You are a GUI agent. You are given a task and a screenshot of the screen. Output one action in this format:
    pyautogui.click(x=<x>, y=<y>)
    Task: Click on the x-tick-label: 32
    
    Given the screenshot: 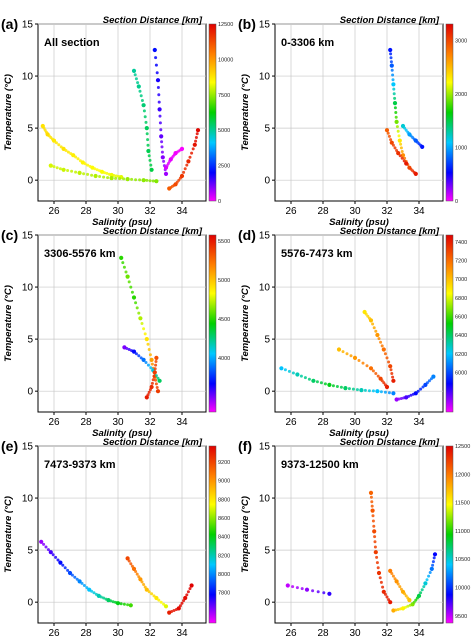 What is the action you would take?
    pyautogui.click(x=150, y=211)
    